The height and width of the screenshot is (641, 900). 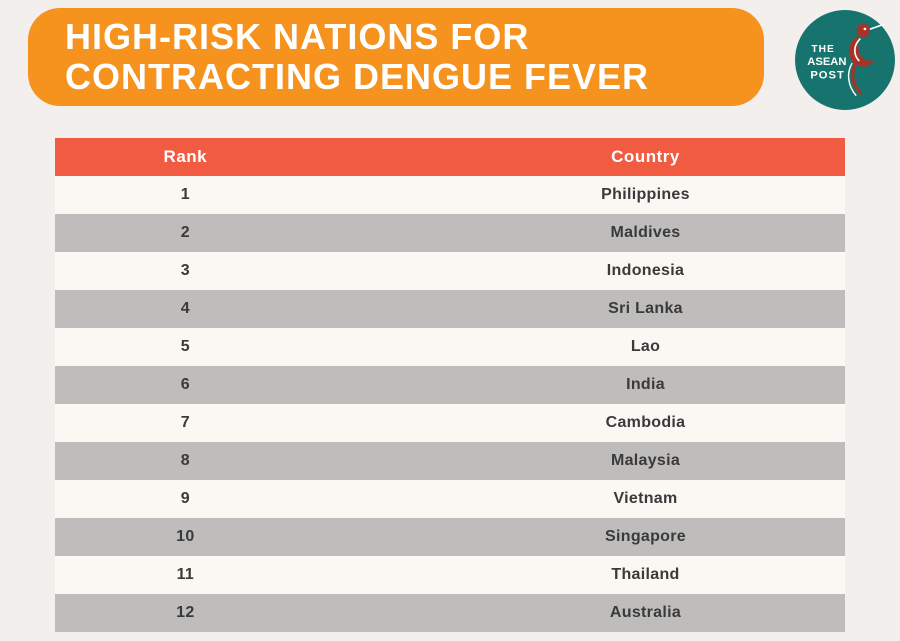 I want to click on country-cell: Indonesia, so click(x=645, y=270).